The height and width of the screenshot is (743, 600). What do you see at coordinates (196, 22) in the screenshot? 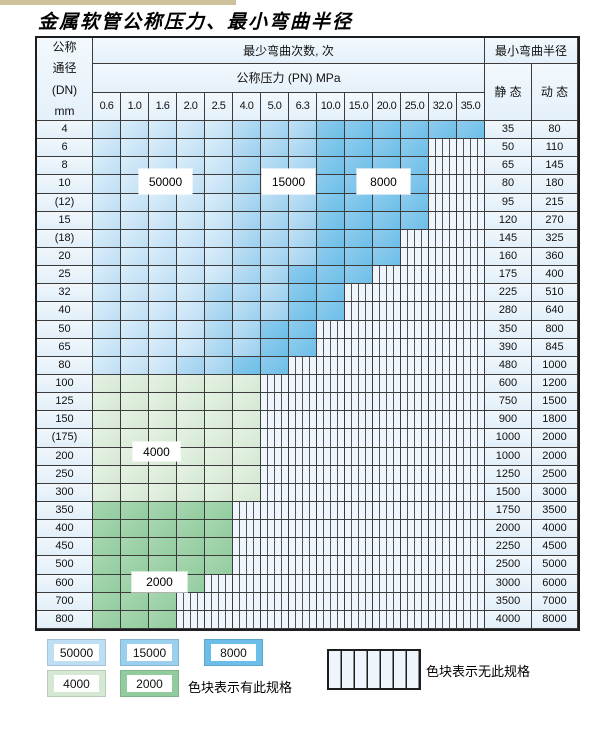
I see `page-title: 金属软管公称压力、最小弯曲半径` at bounding box center [196, 22].